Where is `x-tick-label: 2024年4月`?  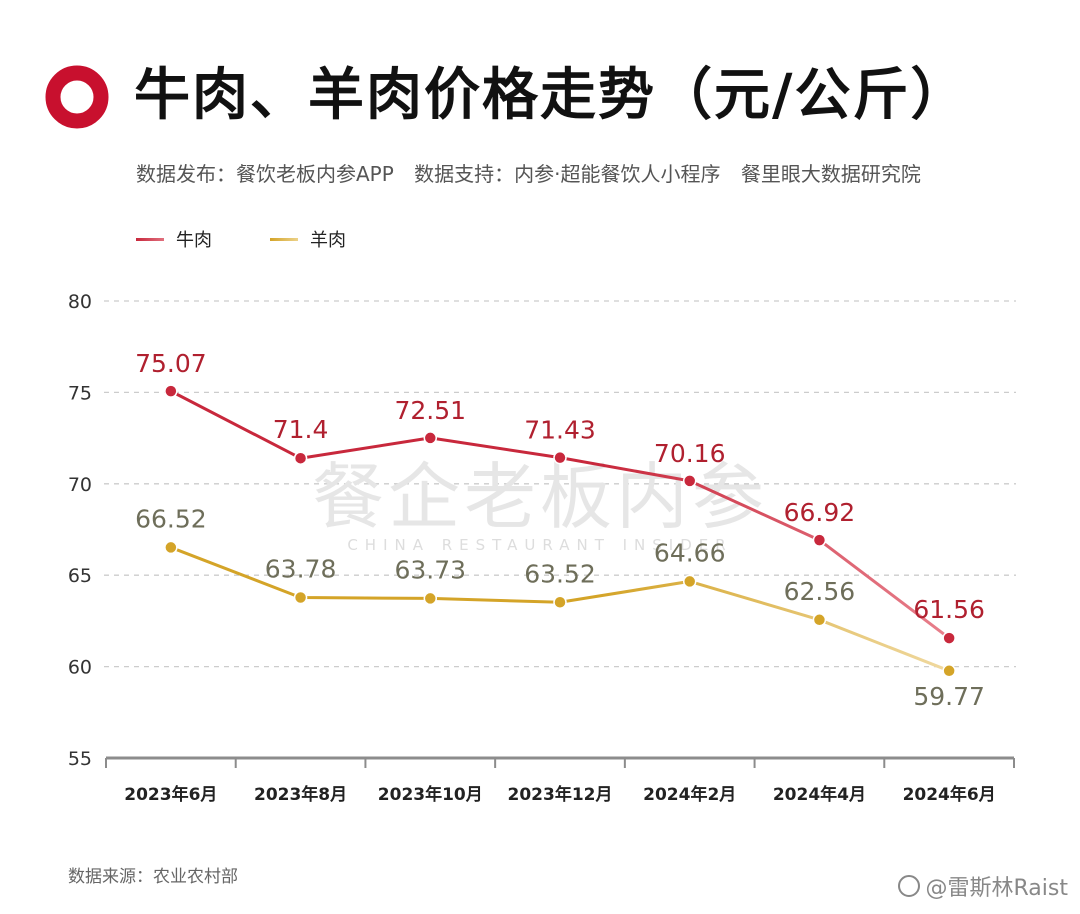
x-tick-label: 2024年4月 is located at coordinates (819, 794).